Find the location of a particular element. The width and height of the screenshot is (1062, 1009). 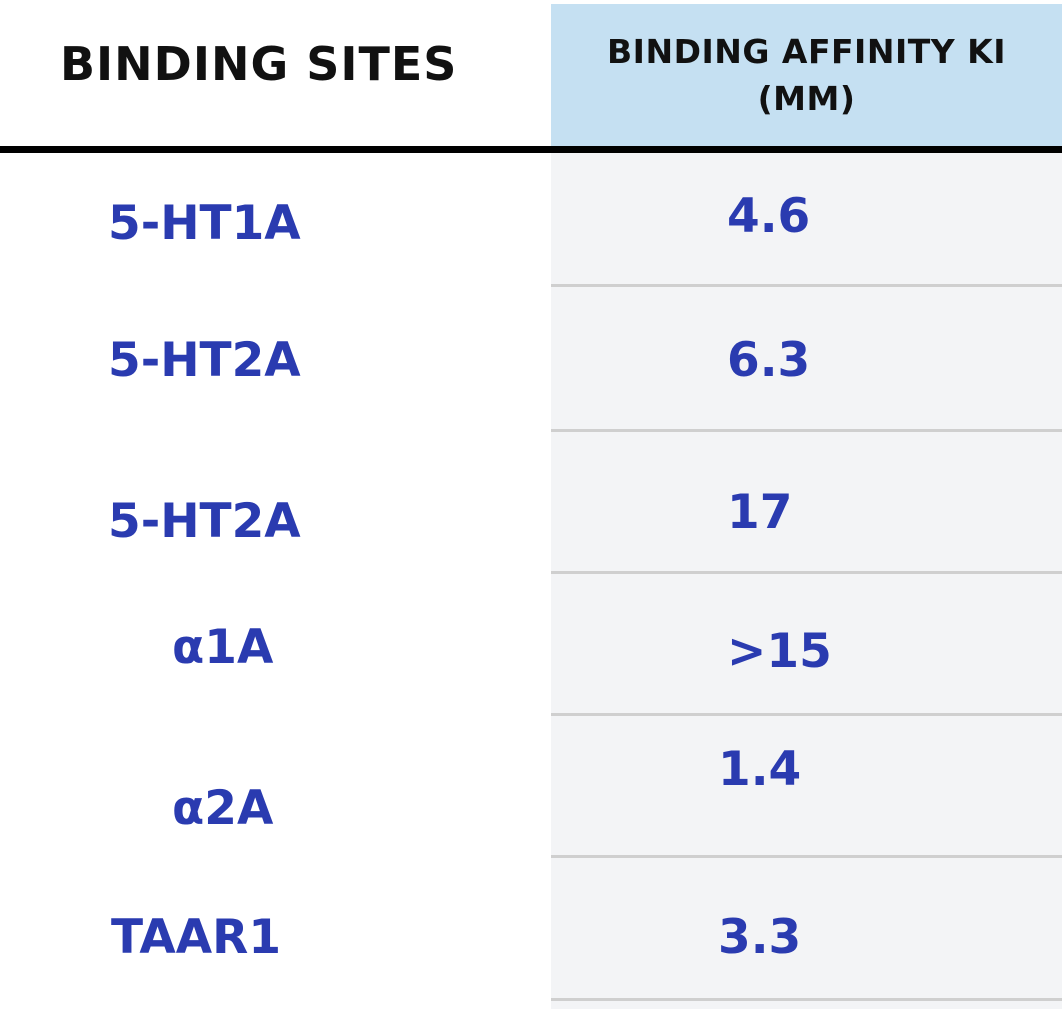

header-affinity-unit: (MM) is located at coordinates (806, 98).